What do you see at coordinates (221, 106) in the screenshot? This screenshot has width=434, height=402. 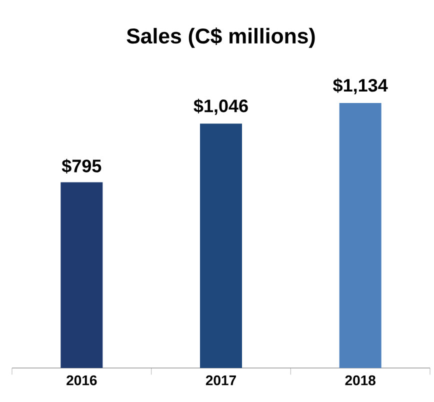 I see `data-label: $1,046` at bounding box center [221, 106].